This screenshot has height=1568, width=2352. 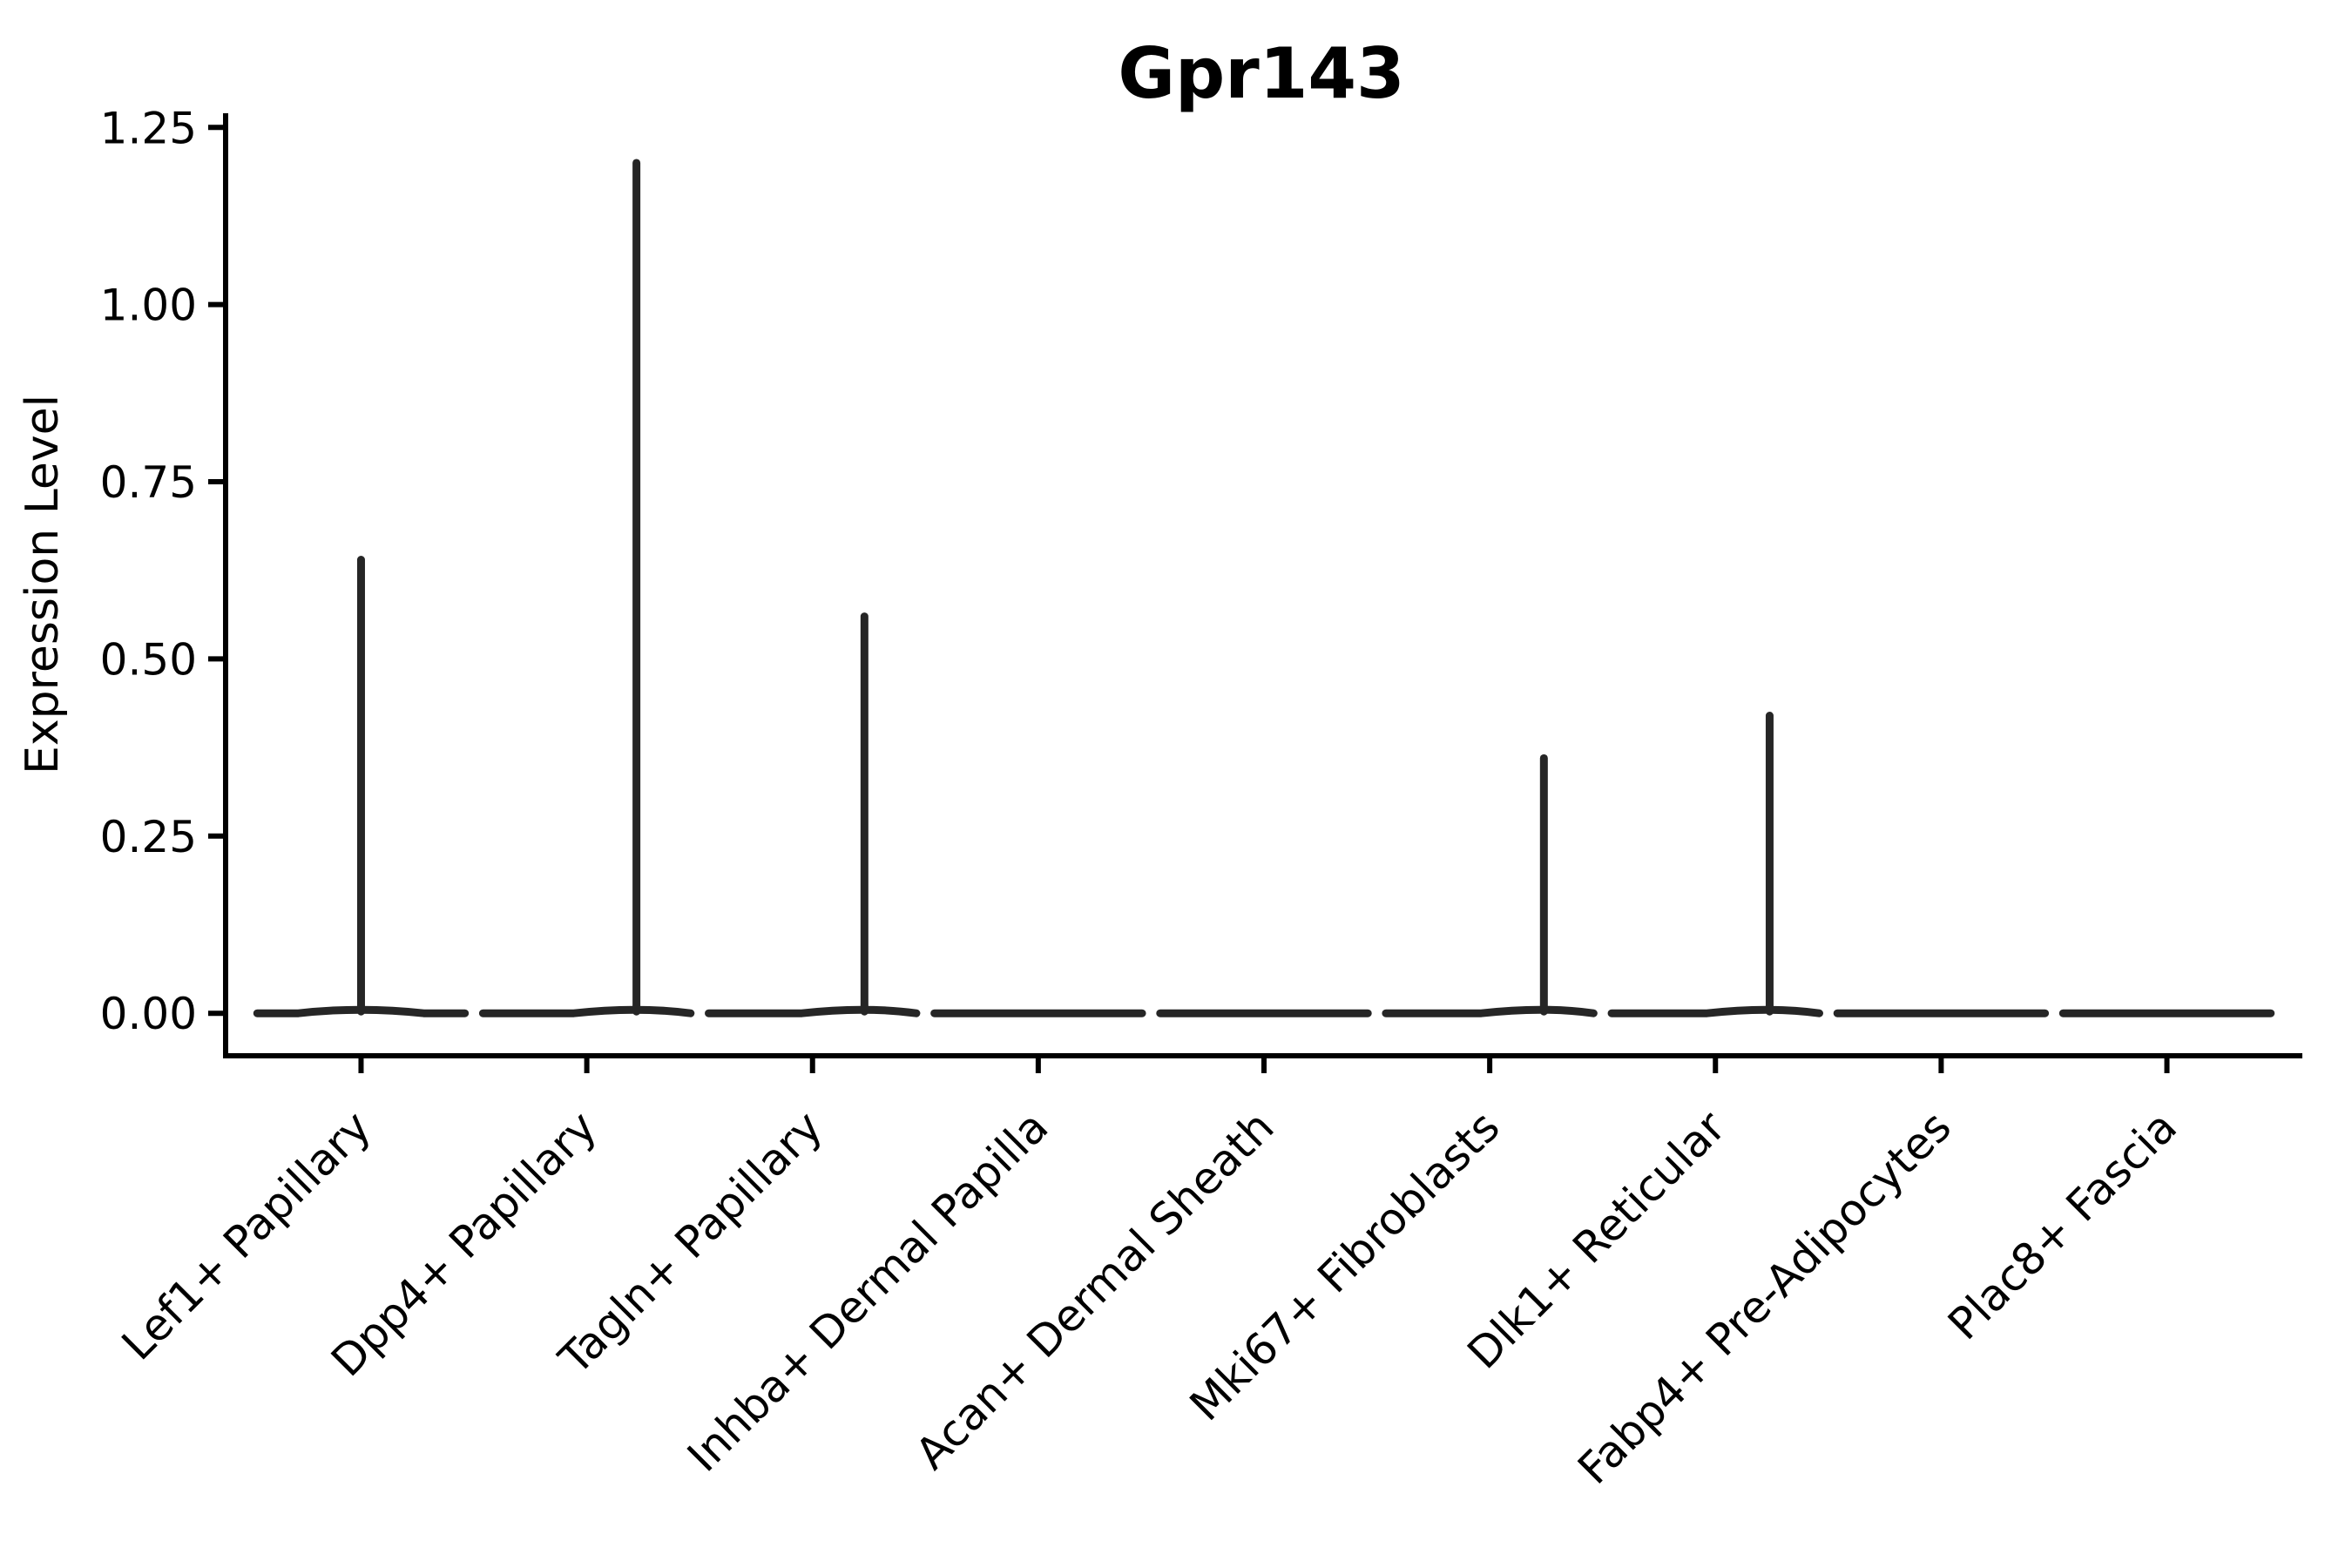 What do you see at coordinates (148, 128) in the screenshot?
I see `y-tick-label: 1.25` at bounding box center [148, 128].